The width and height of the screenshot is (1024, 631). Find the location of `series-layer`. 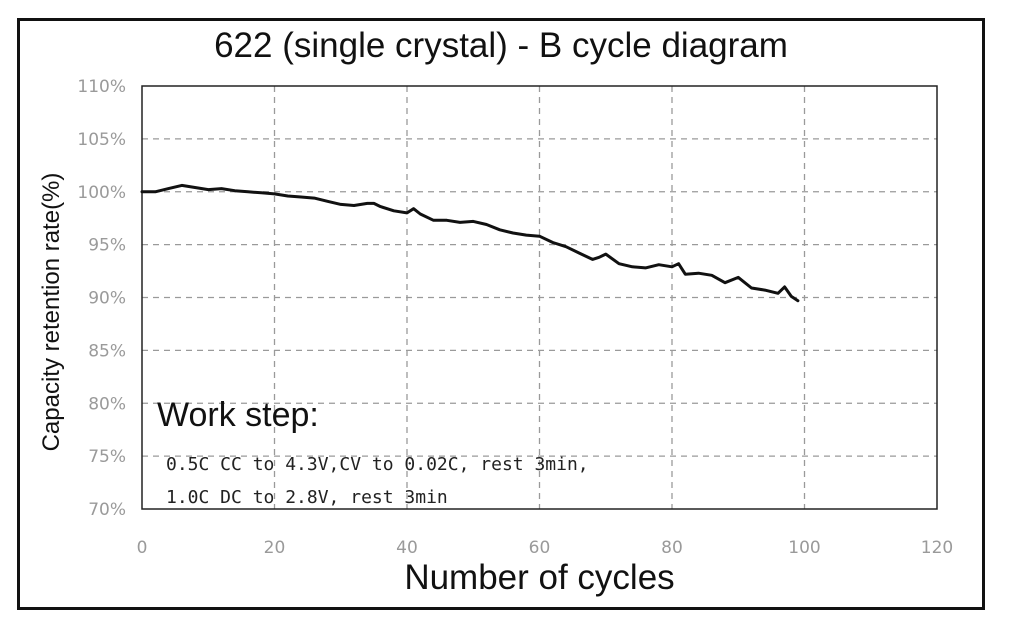

series-layer is located at coordinates (470, 243).